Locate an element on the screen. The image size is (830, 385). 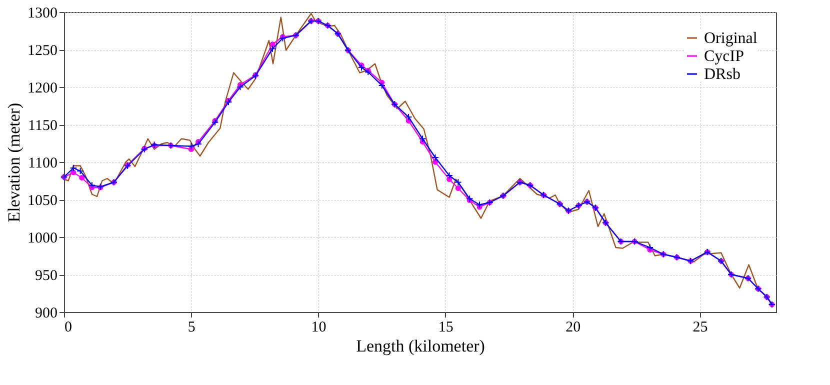
x-tick-label: 5 is located at coordinates (192, 328).